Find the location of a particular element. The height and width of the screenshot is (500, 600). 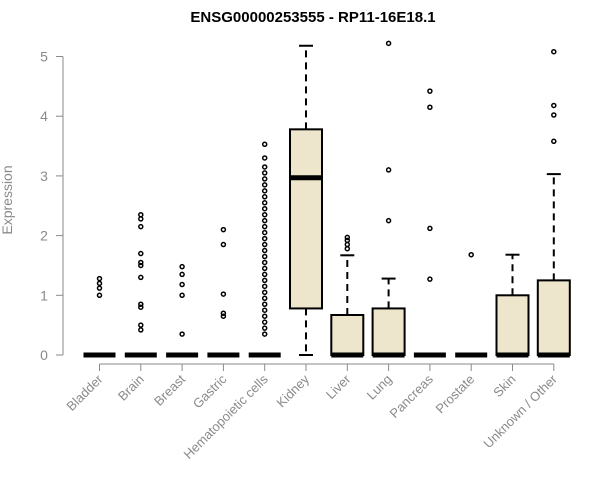

box-hematopoietic-cells is located at coordinates (264, 249).